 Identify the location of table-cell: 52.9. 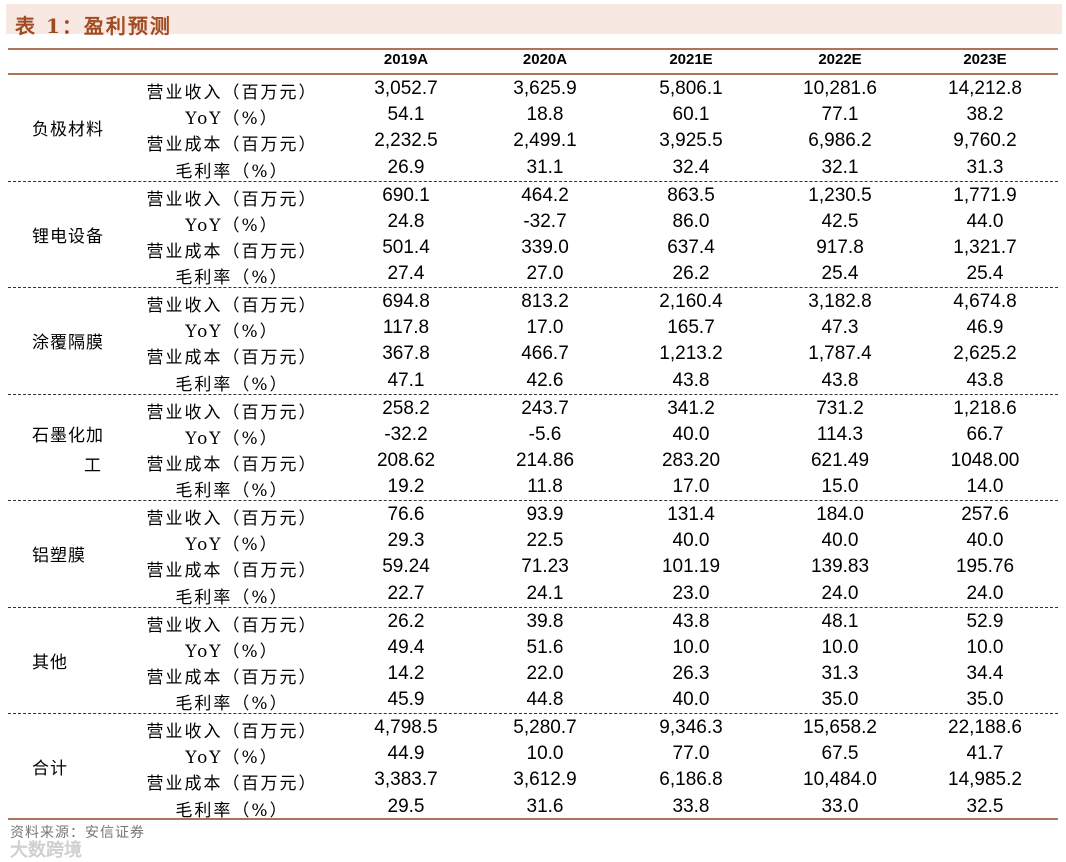
(985, 621).